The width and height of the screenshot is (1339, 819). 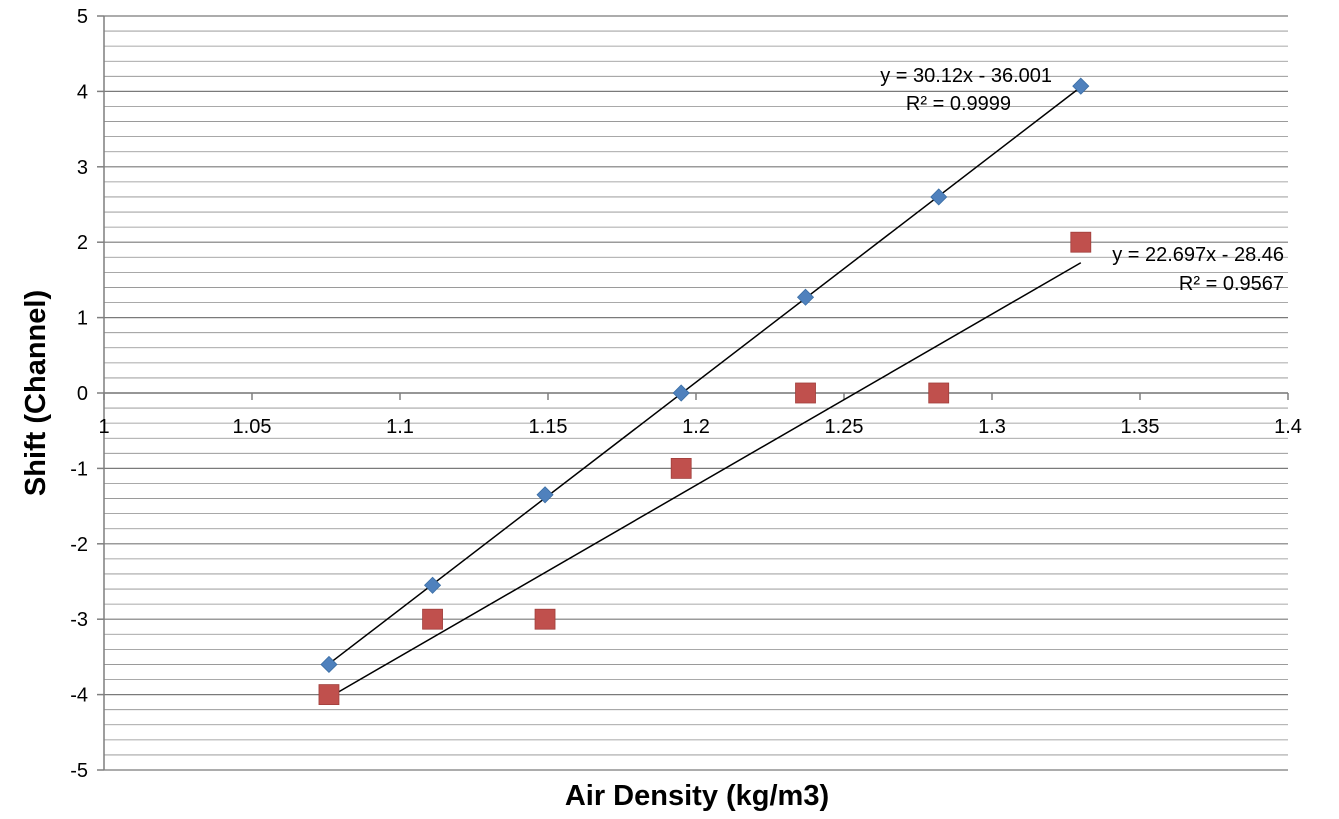 I want to click on x-tick-label: 1.15, so click(x=548, y=427).